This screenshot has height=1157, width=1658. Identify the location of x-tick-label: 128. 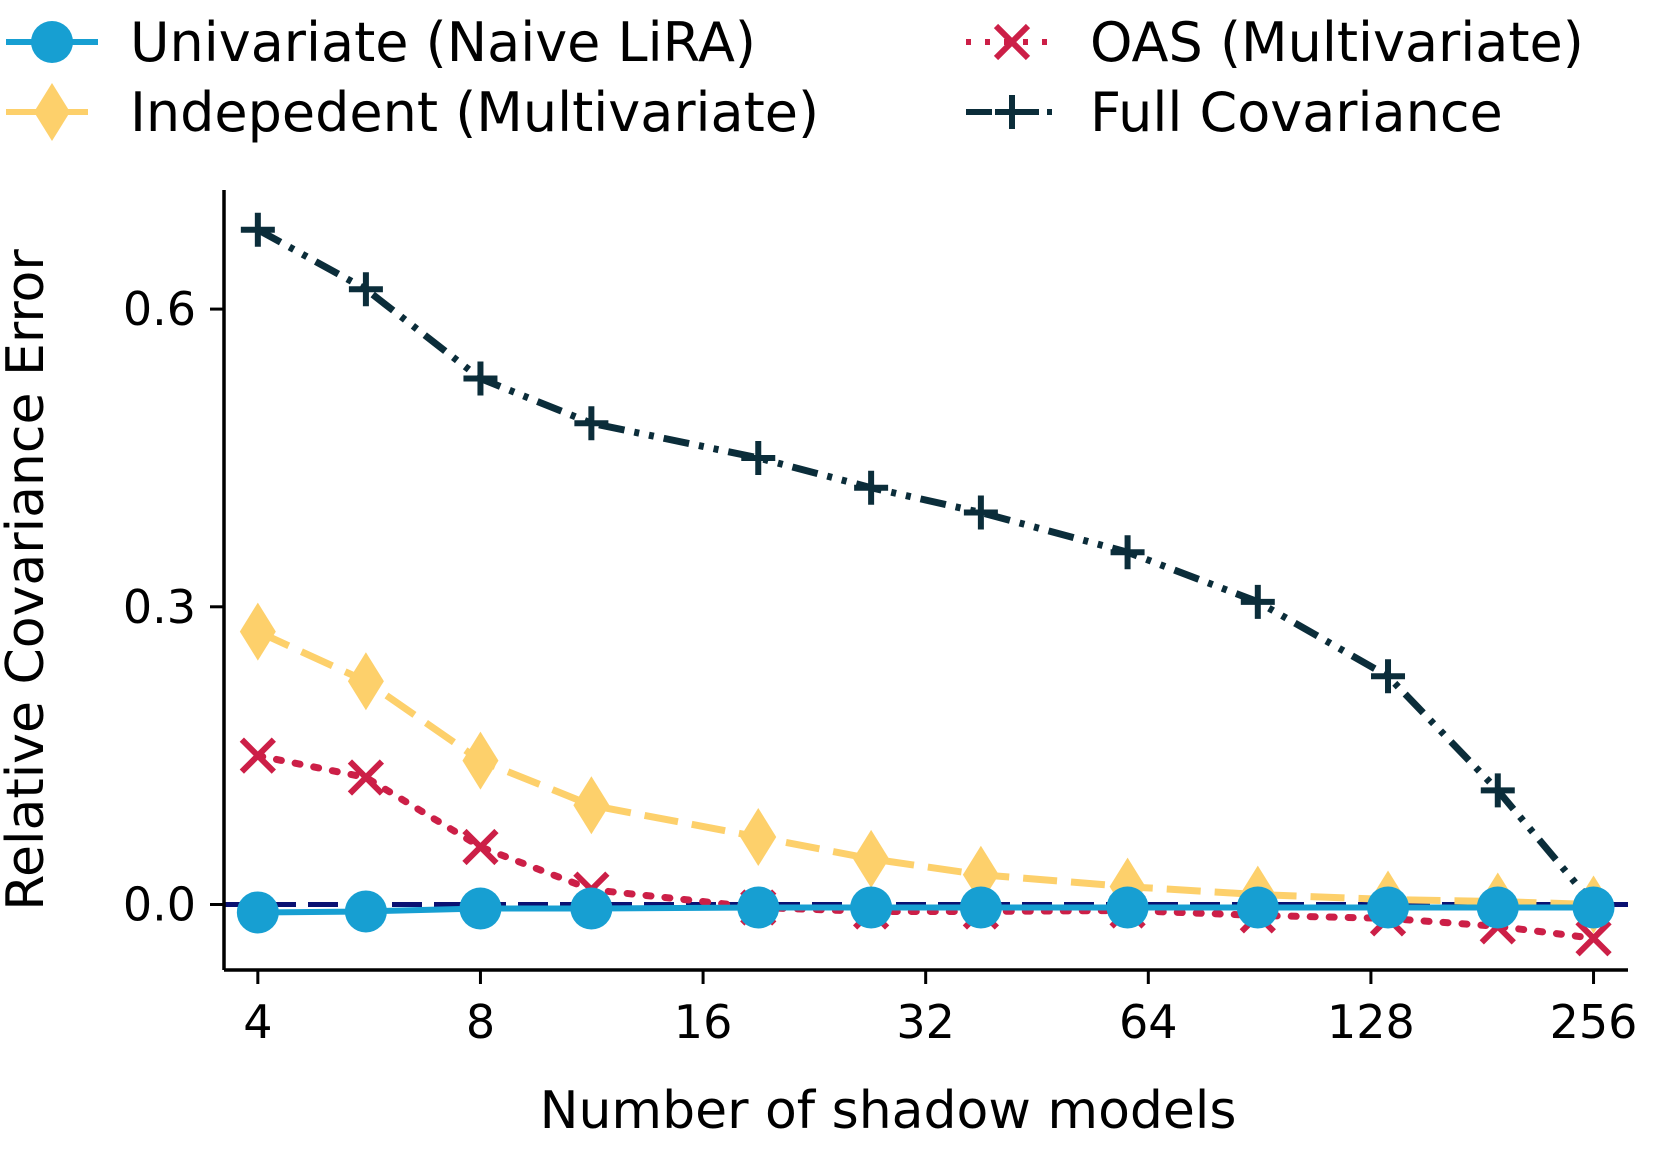
(1371, 1022).